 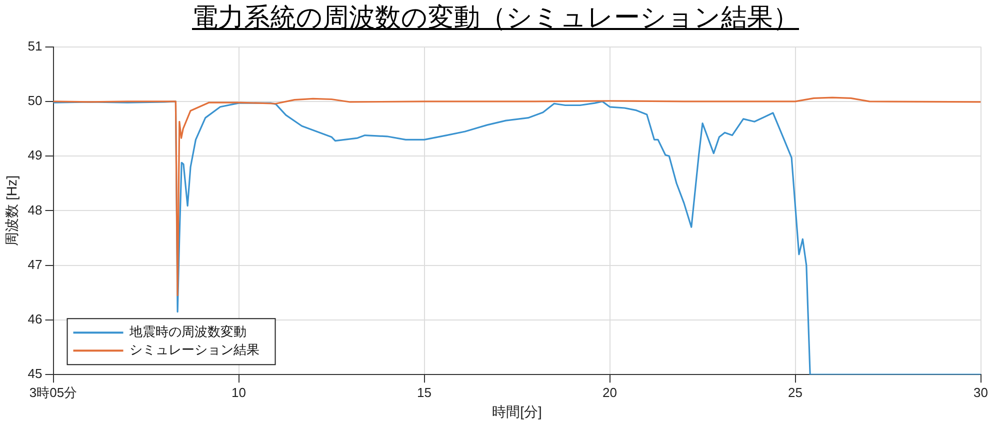 I want to click on x-tick-label: 25, so click(x=795, y=392).